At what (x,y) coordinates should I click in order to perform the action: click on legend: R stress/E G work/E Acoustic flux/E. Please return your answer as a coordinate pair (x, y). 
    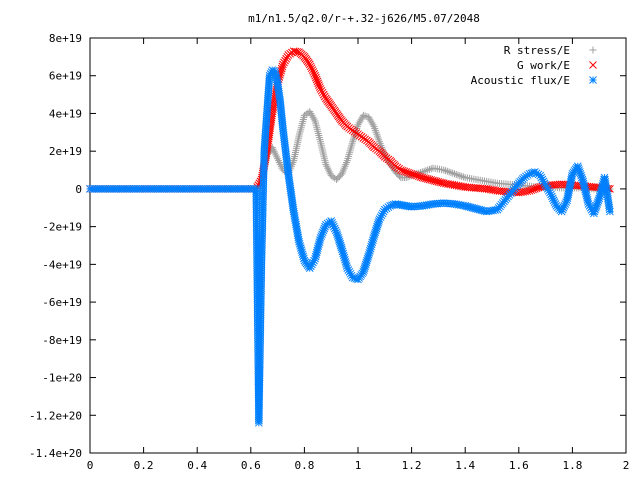
    Looking at the image, I should click on (534, 65).